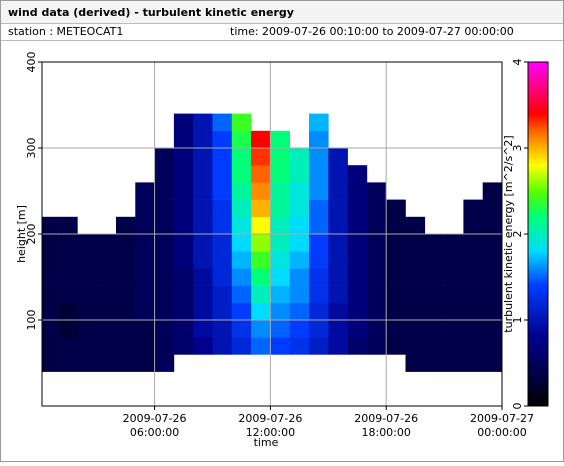  Describe the element at coordinates (538, 234) in the screenshot. I see `colorbar` at that location.